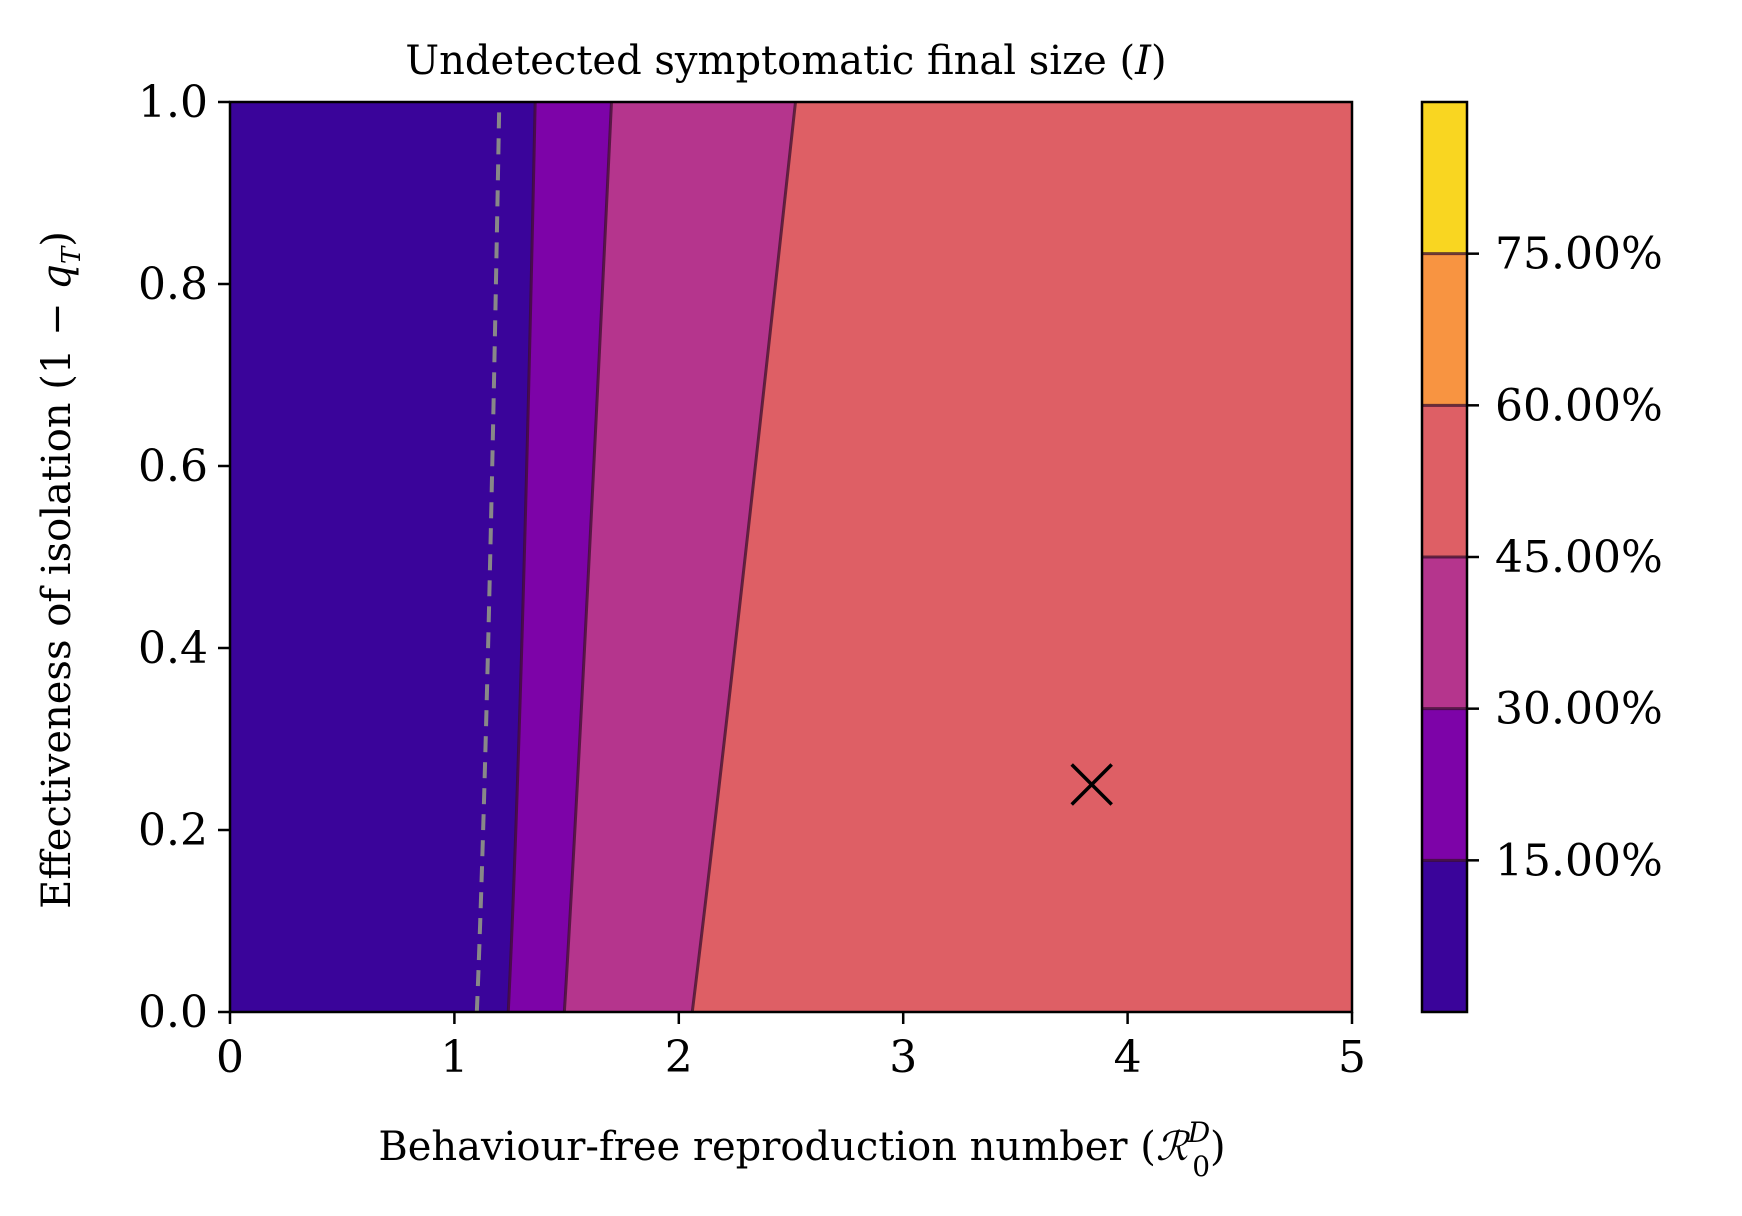 The height and width of the screenshot is (1216, 1742). I want to click on colorbar-tick-label: 45.00%, so click(1579, 557).